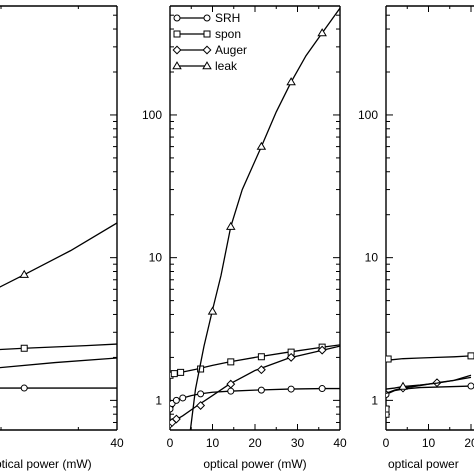  Describe the element at coordinates (423, 464) in the screenshot. I see `x-axis-title: optical power` at that location.